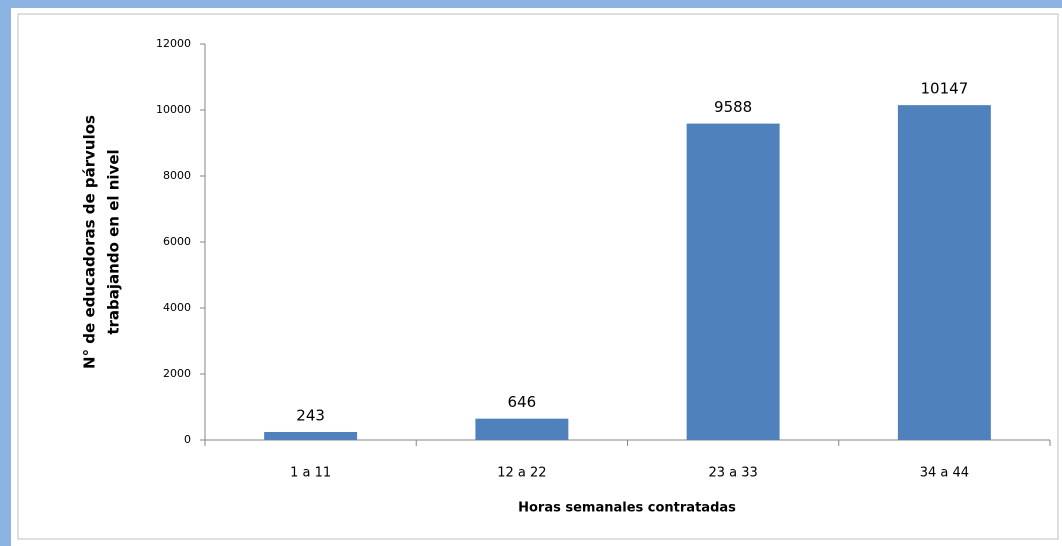 The width and height of the screenshot is (1062, 546). What do you see at coordinates (114, 241) in the screenshot?
I see `y-axis-label-line: trabajando en el nivel` at bounding box center [114, 241].